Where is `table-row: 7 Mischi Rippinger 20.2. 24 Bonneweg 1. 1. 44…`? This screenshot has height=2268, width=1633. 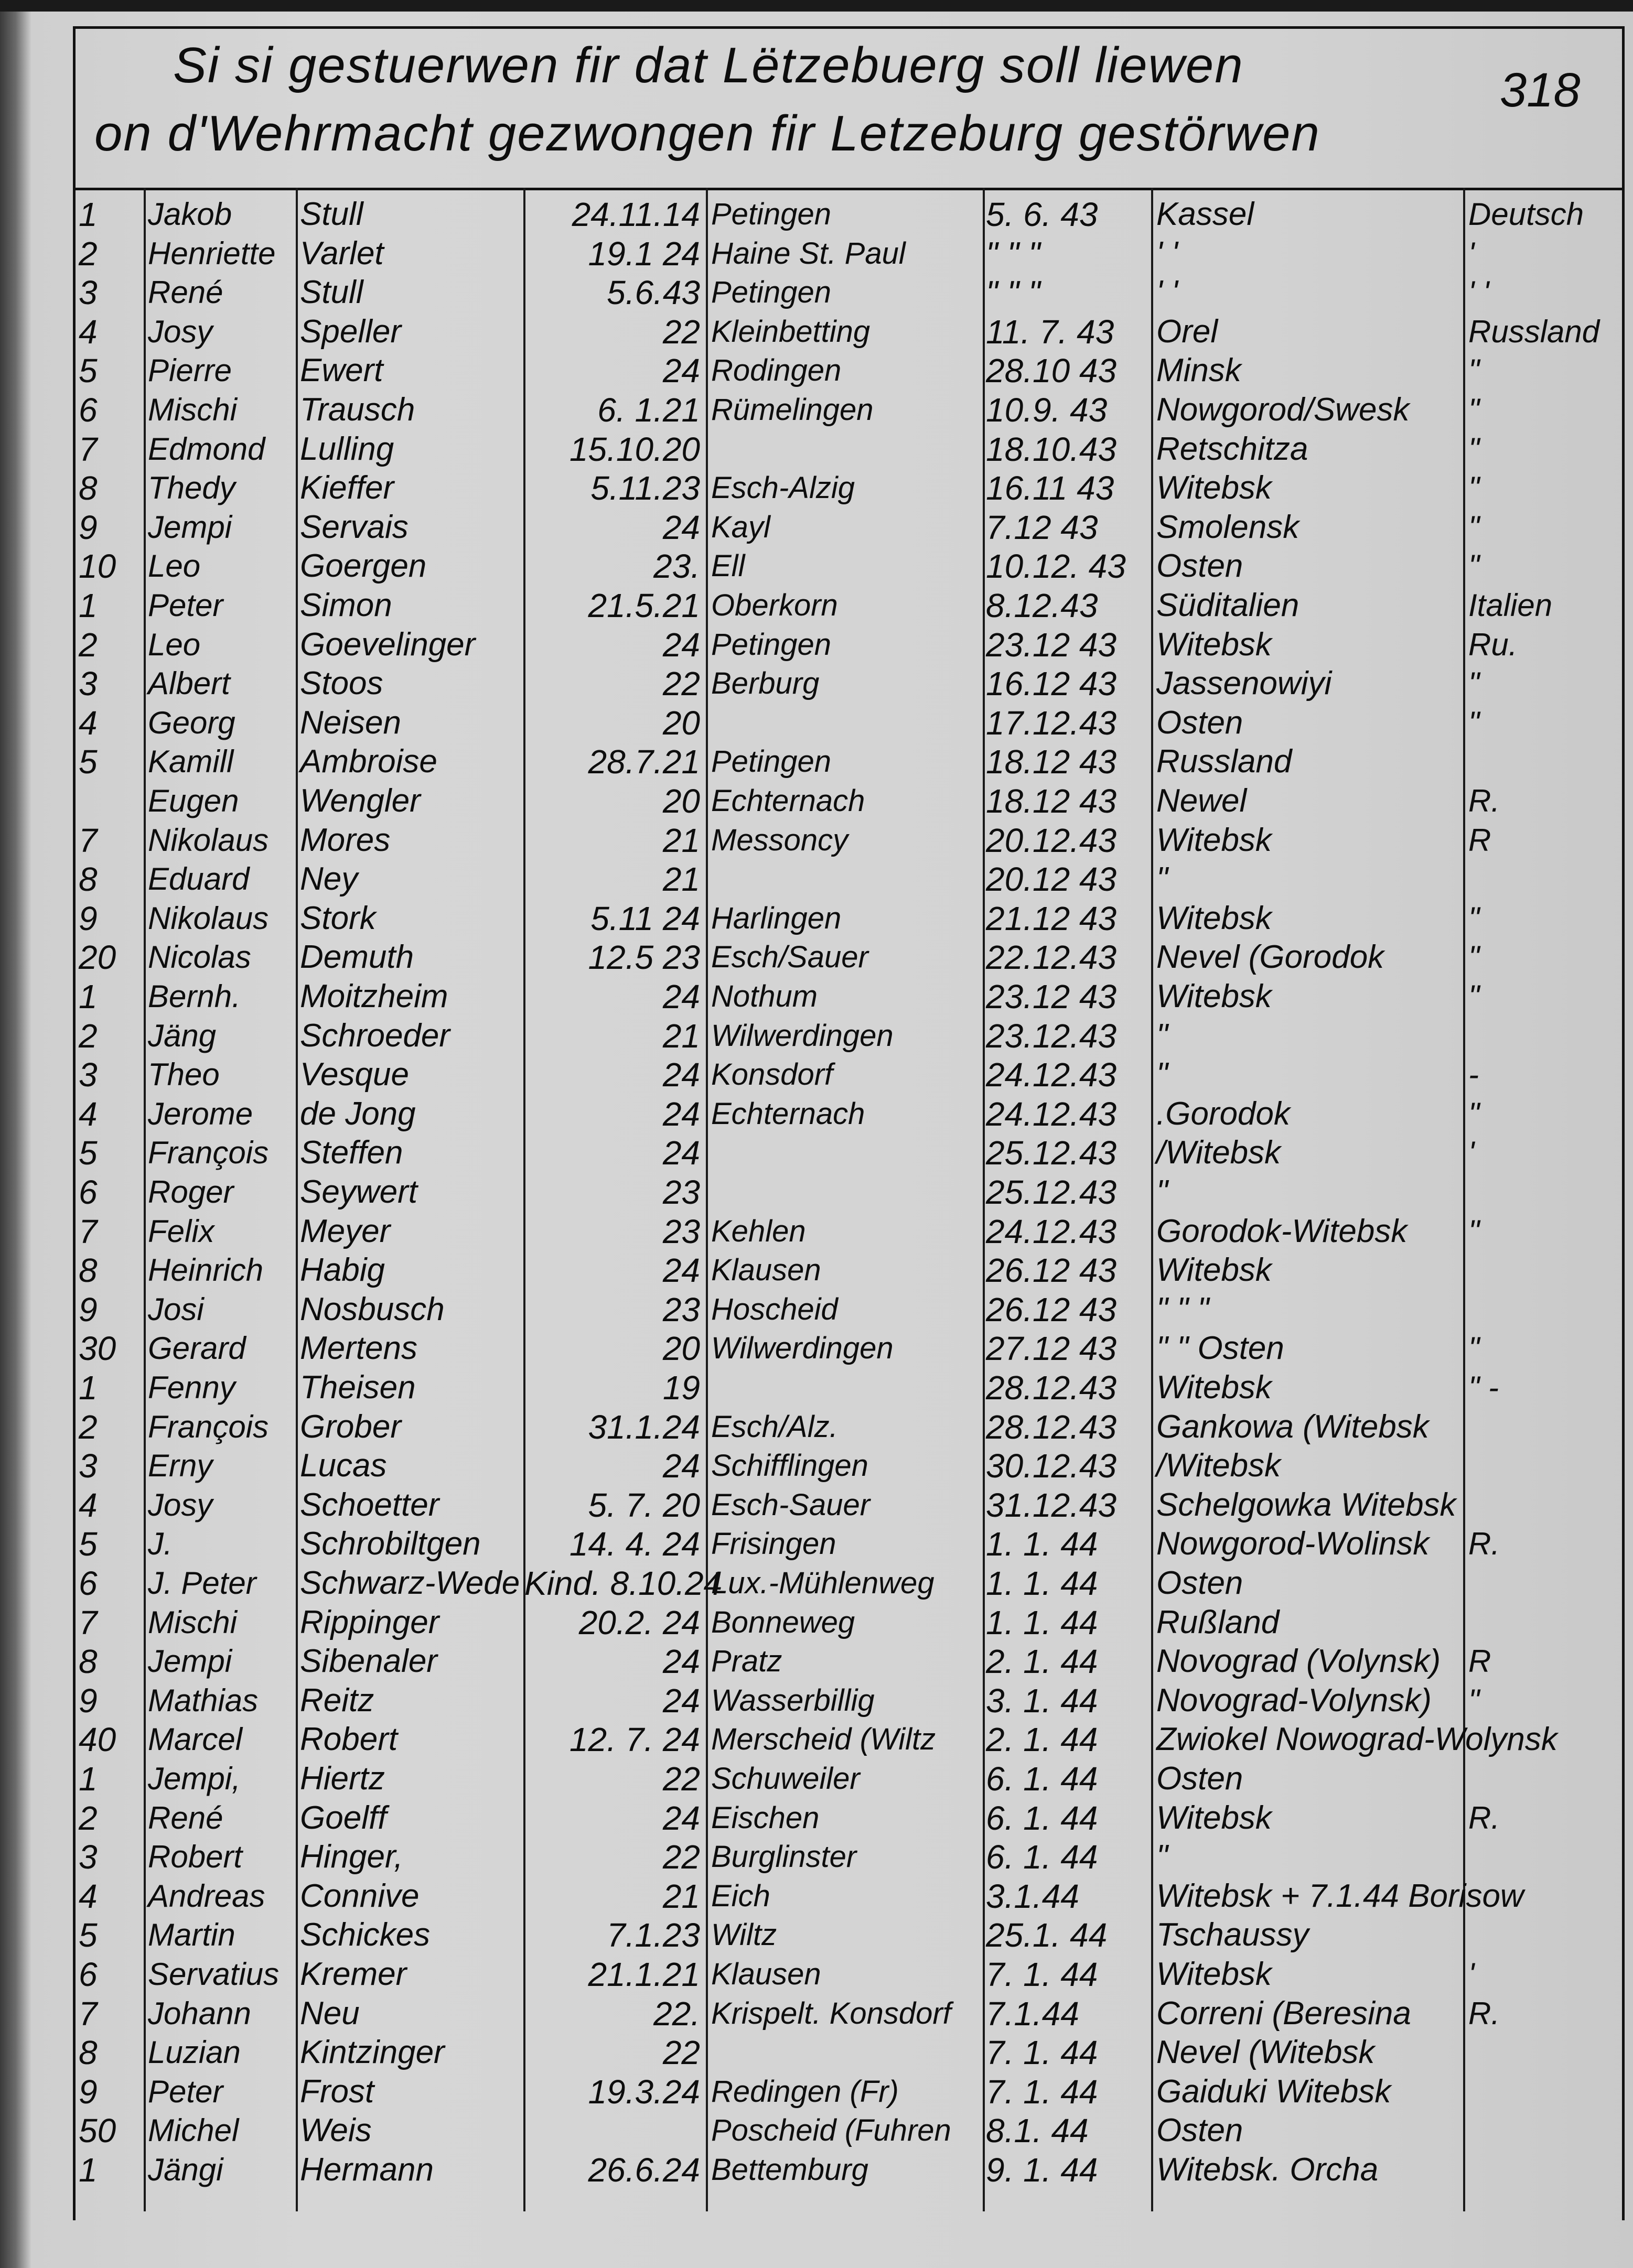
table-row: 7 Mischi Rippinger 20.2. 24 Bonneweg 1. 1. 44… is located at coordinates (817, 1622).